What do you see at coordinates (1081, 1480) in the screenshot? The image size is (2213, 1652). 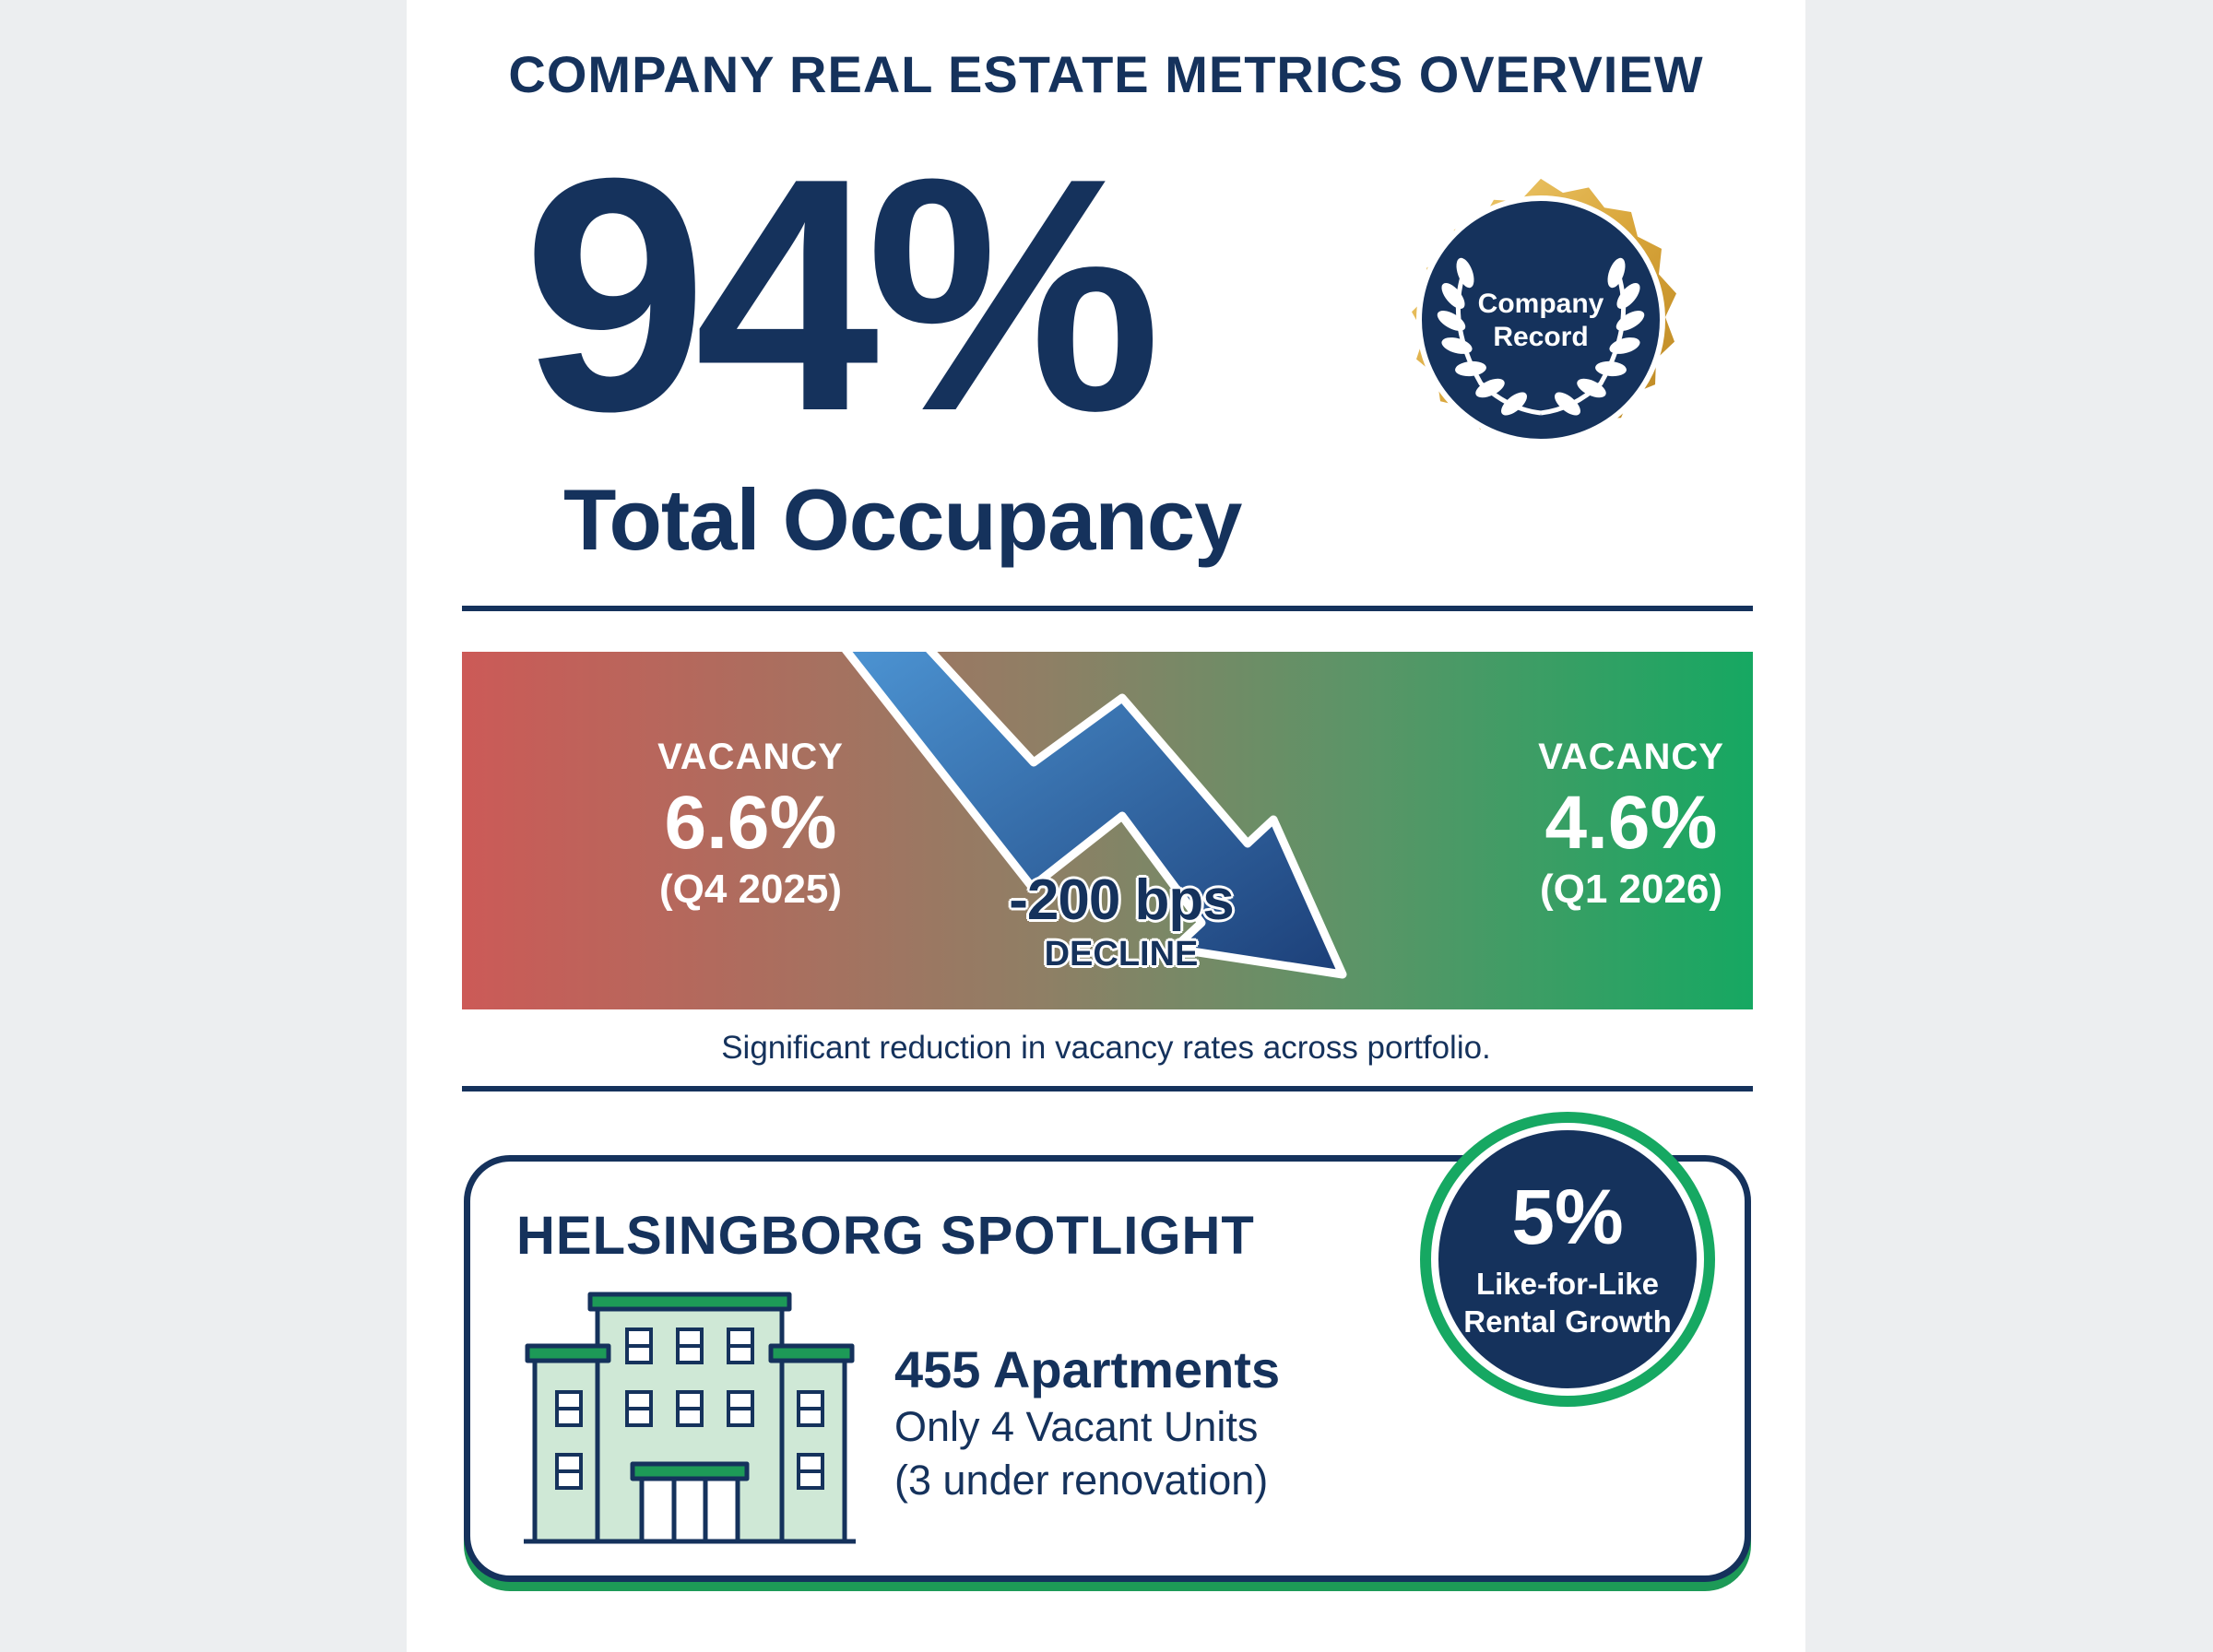 I see `renovation-note: (3 under renovation)` at bounding box center [1081, 1480].